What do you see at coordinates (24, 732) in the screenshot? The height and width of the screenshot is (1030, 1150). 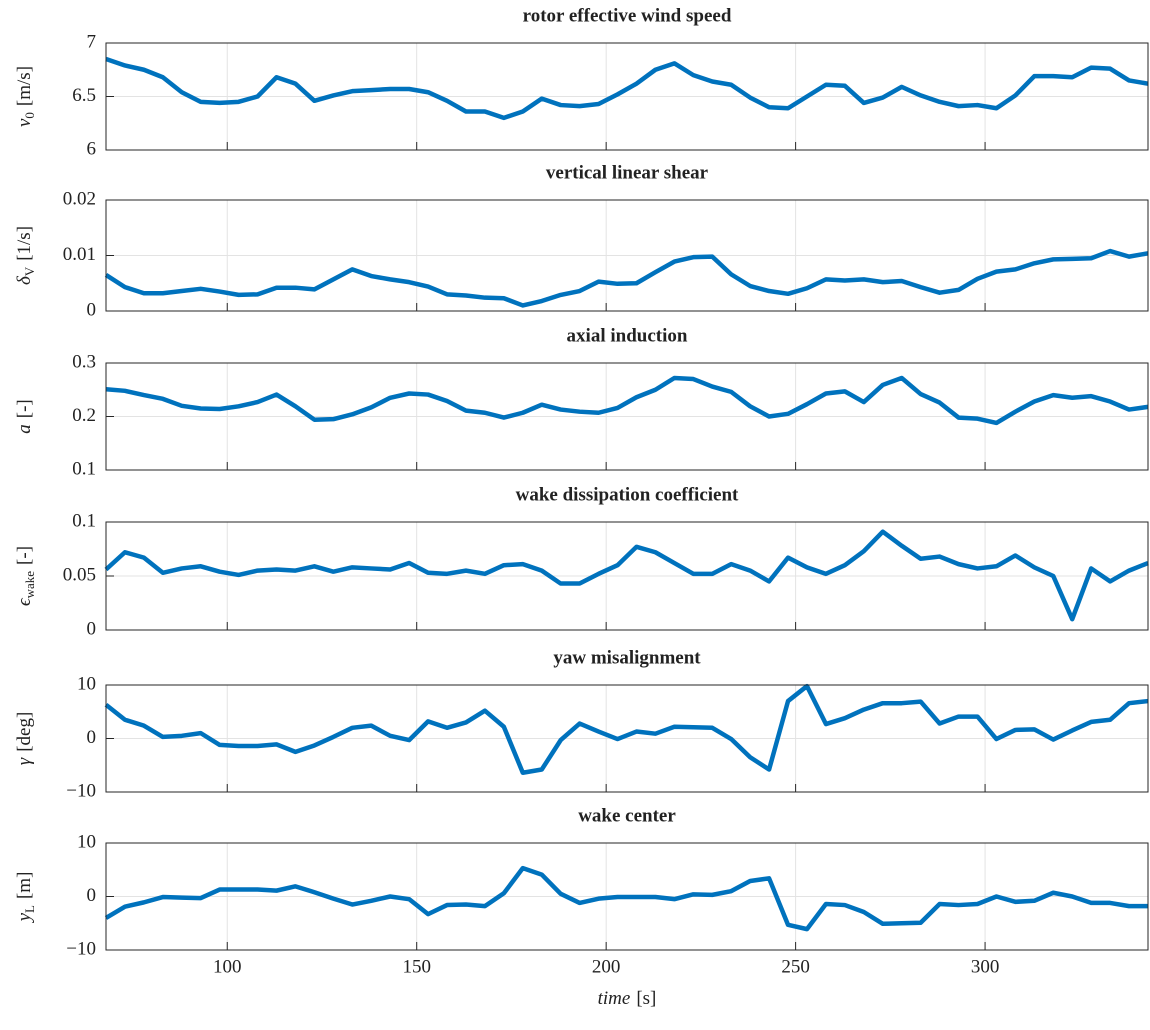 I see `unit: [deg]` at bounding box center [24, 732].